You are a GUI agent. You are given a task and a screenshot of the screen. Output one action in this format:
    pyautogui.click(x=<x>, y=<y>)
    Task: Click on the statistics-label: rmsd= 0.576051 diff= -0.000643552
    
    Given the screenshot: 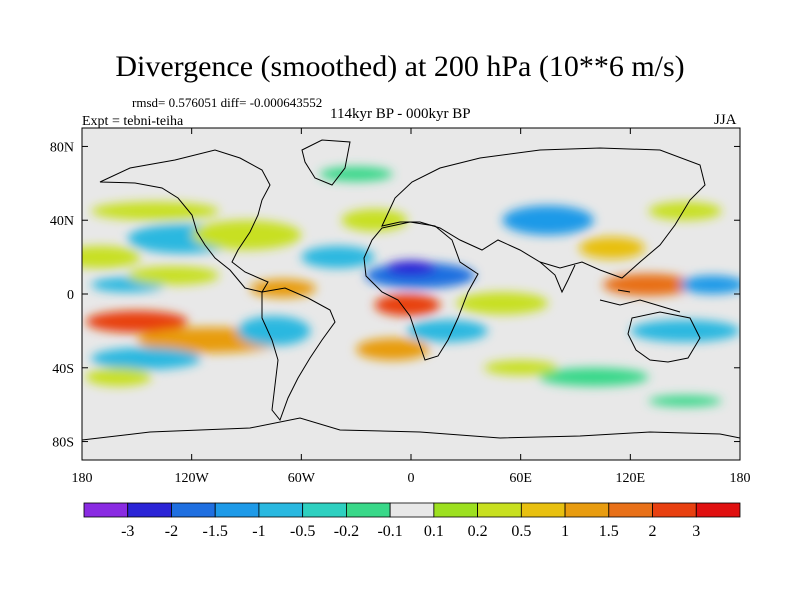 What is the action you would take?
    pyautogui.click(x=227, y=102)
    